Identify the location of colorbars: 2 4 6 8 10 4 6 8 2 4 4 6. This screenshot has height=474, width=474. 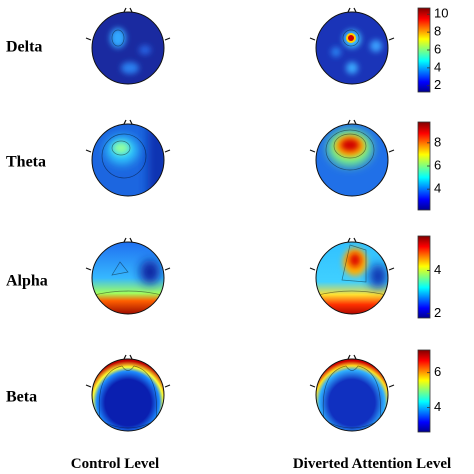
(432, 219).